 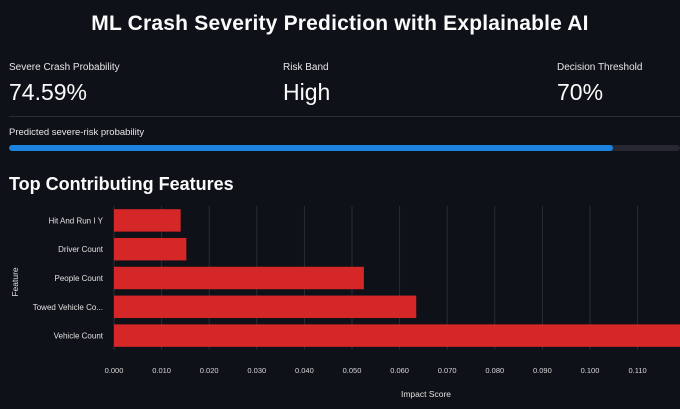 I want to click on x-tick-label: 0.080, so click(x=494, y=370).